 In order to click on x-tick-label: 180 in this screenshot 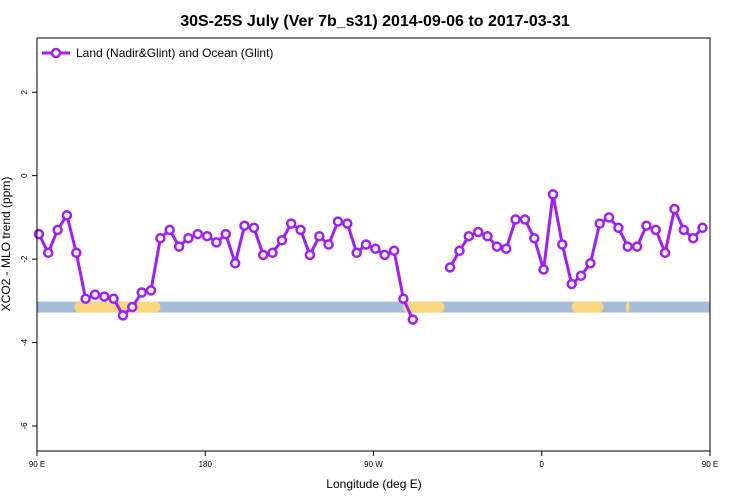, I will do `click(206, 464)`.